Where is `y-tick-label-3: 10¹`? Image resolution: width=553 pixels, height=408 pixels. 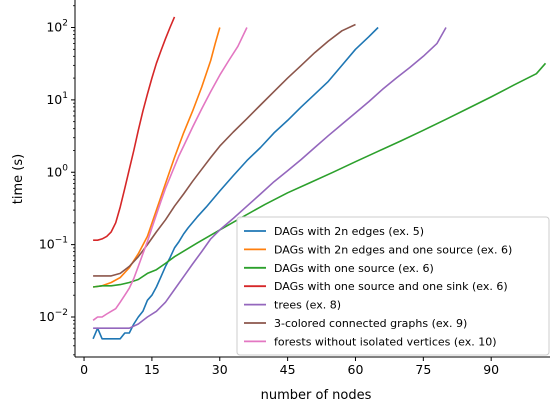 y-tick-label-3: 10¹ is located at coordinates (57, 99).